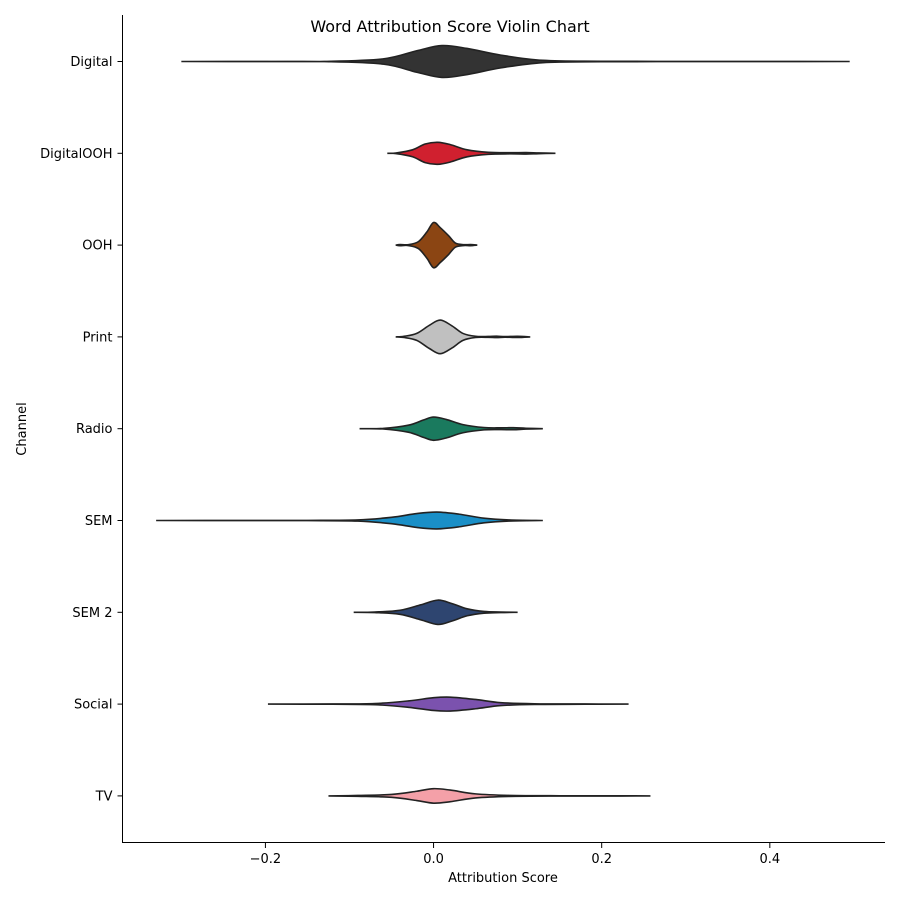 This screenshot has width=900, height=900. What do you see at coordinates (449, 26) in the screenshot?
I see `chart-title: Word Attribution Score Violin Chart` at bounding box center [449, 26].